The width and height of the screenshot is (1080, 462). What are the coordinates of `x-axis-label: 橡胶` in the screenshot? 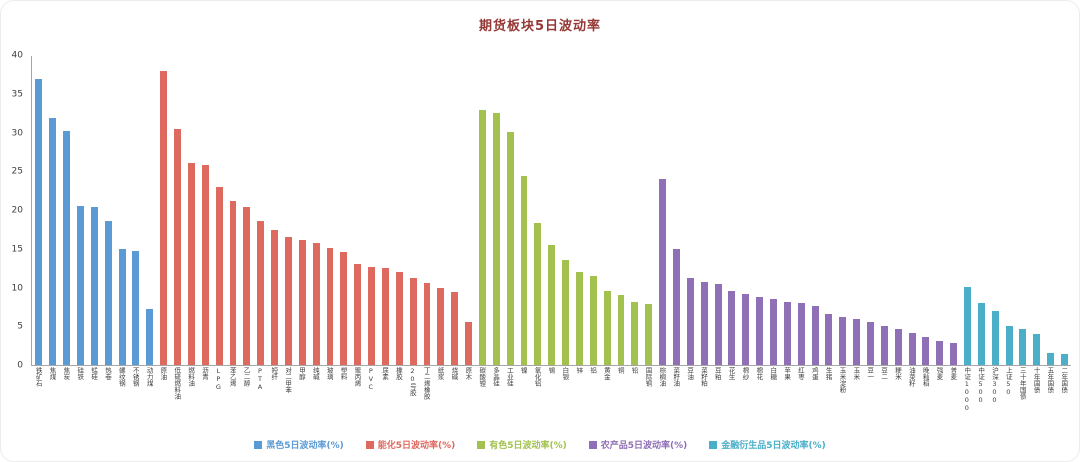 It's located at (398, 373).